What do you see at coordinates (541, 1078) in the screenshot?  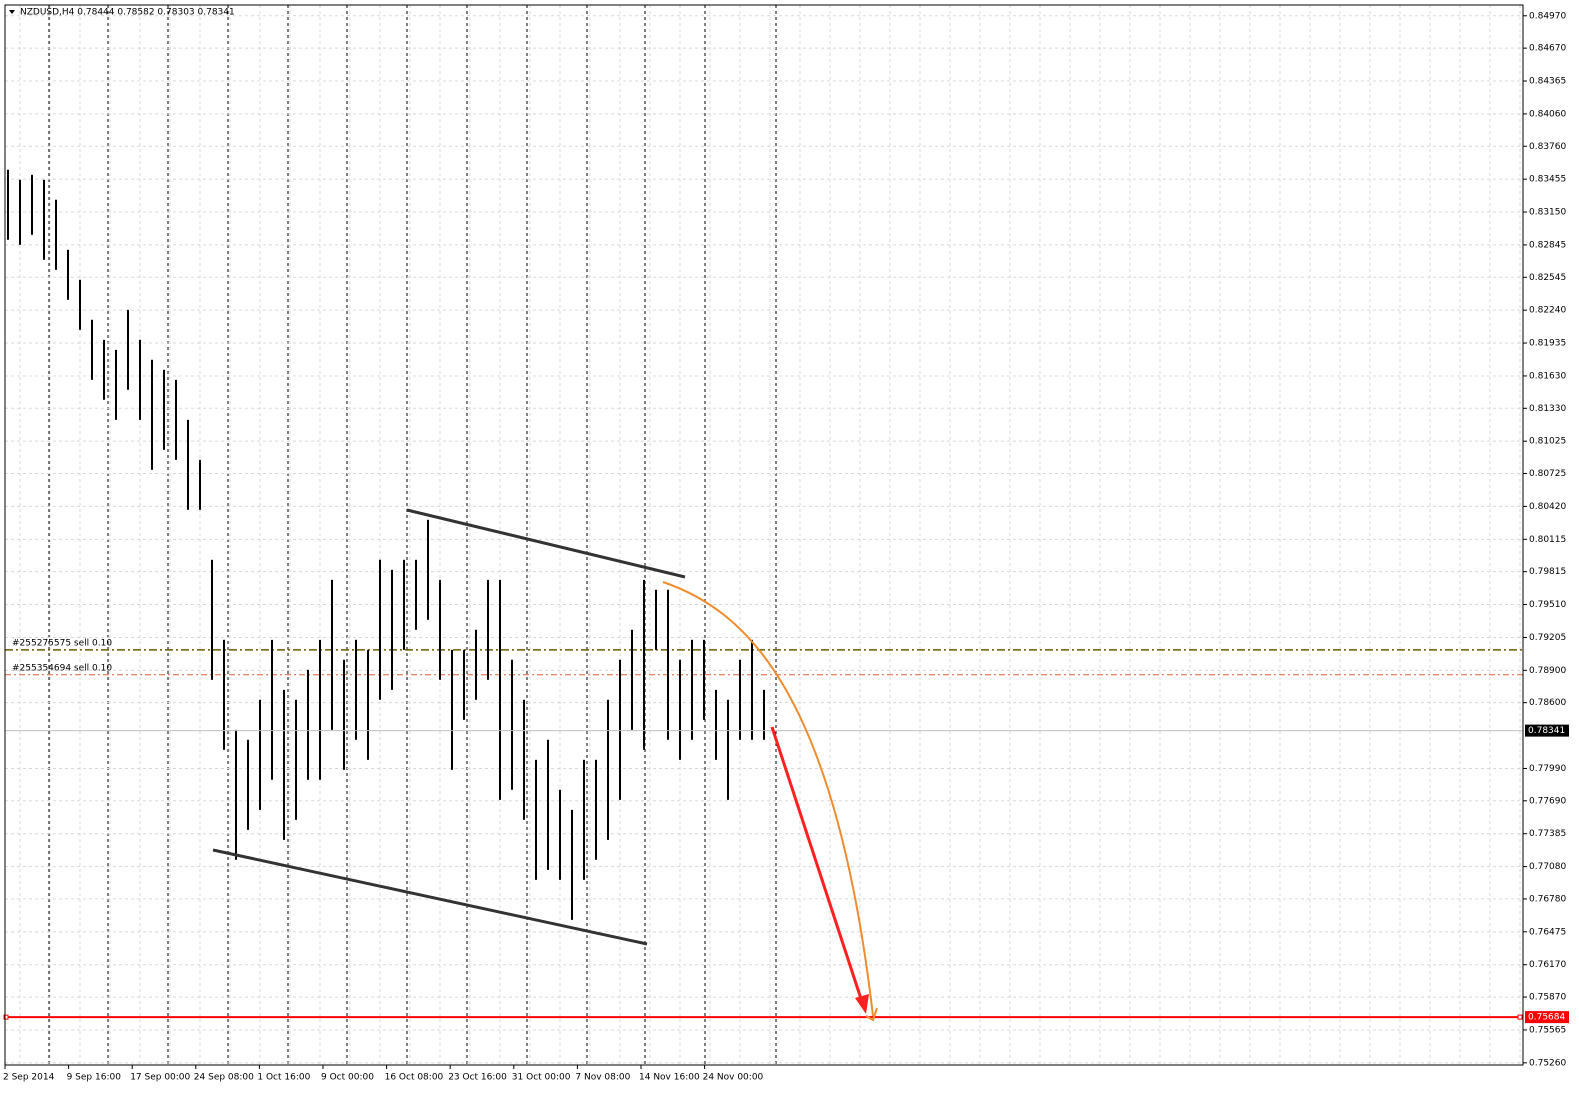 I see `x-tick-label: 31 Oct 00:00` at bounding box center [541, 1078].